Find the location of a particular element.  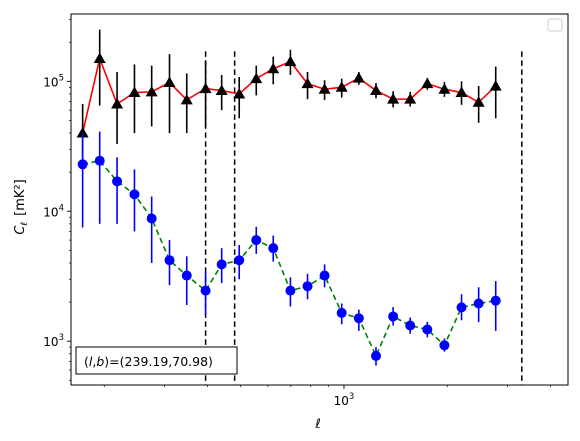

annotation-box: (l,b)=(239.19,70.98) is located at coordinates (156, 360).